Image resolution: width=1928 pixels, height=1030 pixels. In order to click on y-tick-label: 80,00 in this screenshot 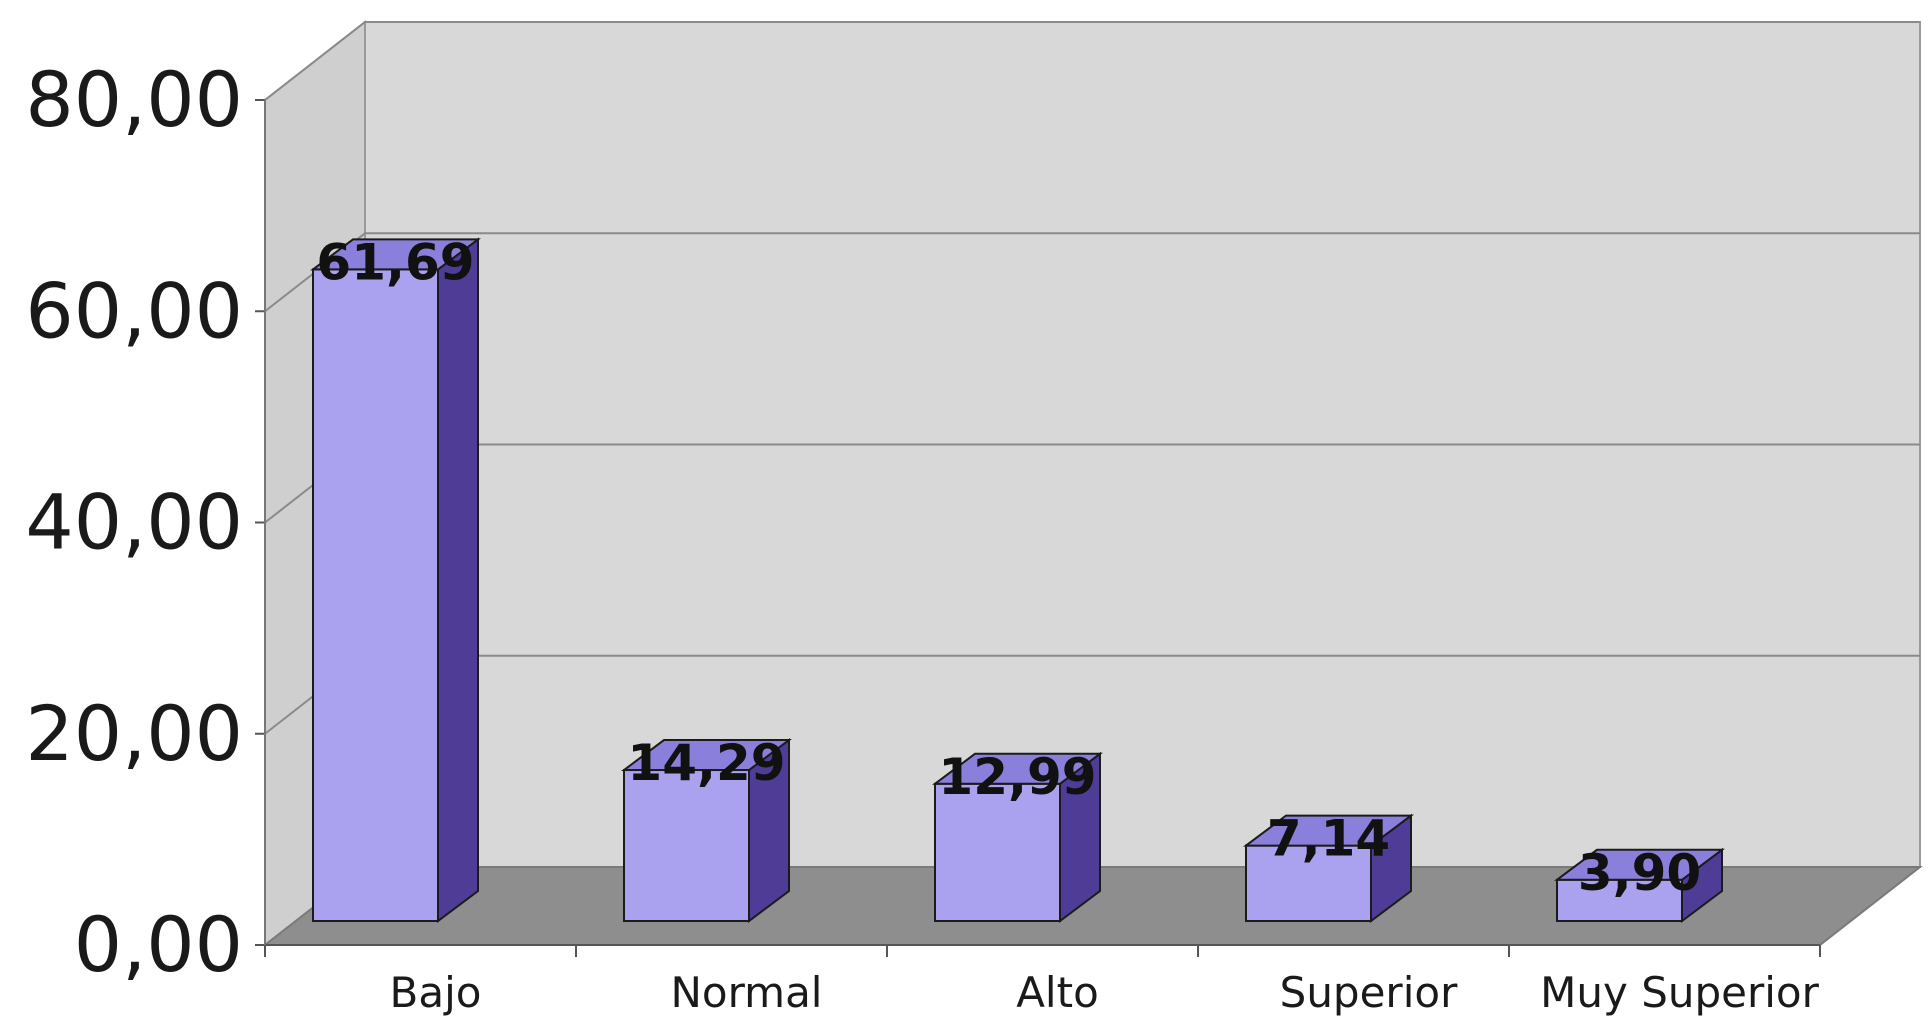, I will do `click(134, 99)`.